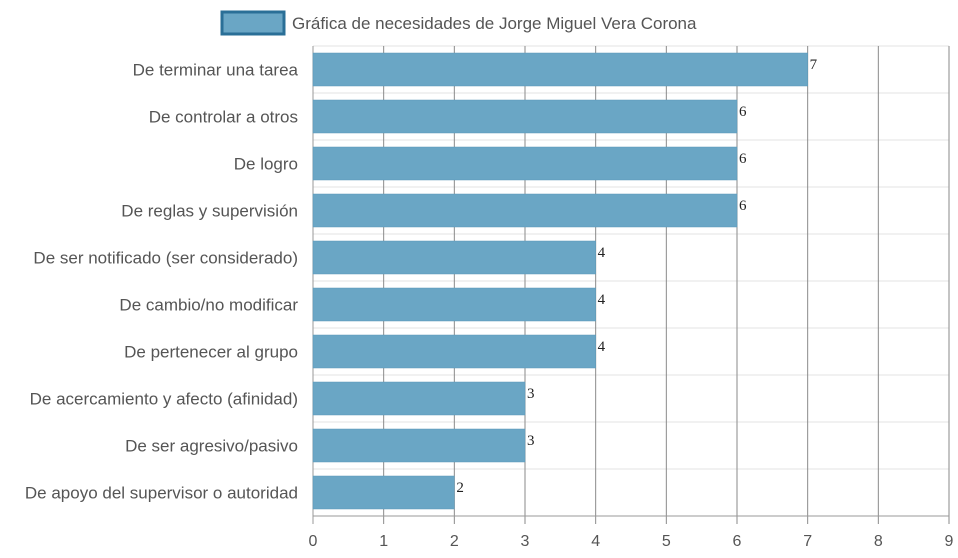 The width and height of the screenshot is (958, 558). What do you see at coordinates (383, 541) in the screenshot?
I see `x-tick-label: 1` at bounding box center [383, 541].